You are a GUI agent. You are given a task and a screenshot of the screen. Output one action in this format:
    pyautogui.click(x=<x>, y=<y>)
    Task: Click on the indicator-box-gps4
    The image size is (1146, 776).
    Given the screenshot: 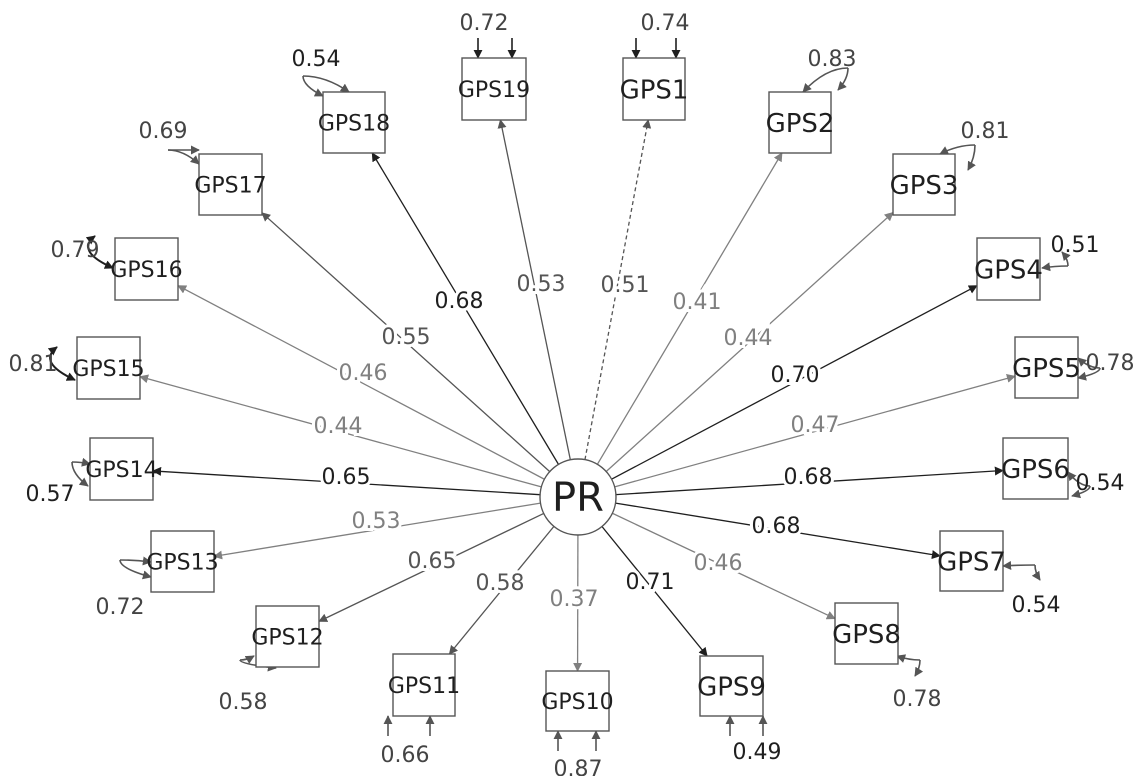 What is the action you would take?
    pyautogui.click(x=1008, y=269)
    